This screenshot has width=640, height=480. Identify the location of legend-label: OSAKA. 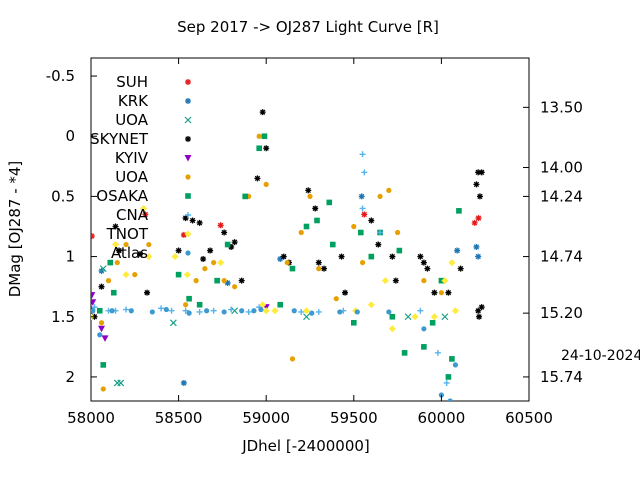
(122, 196).